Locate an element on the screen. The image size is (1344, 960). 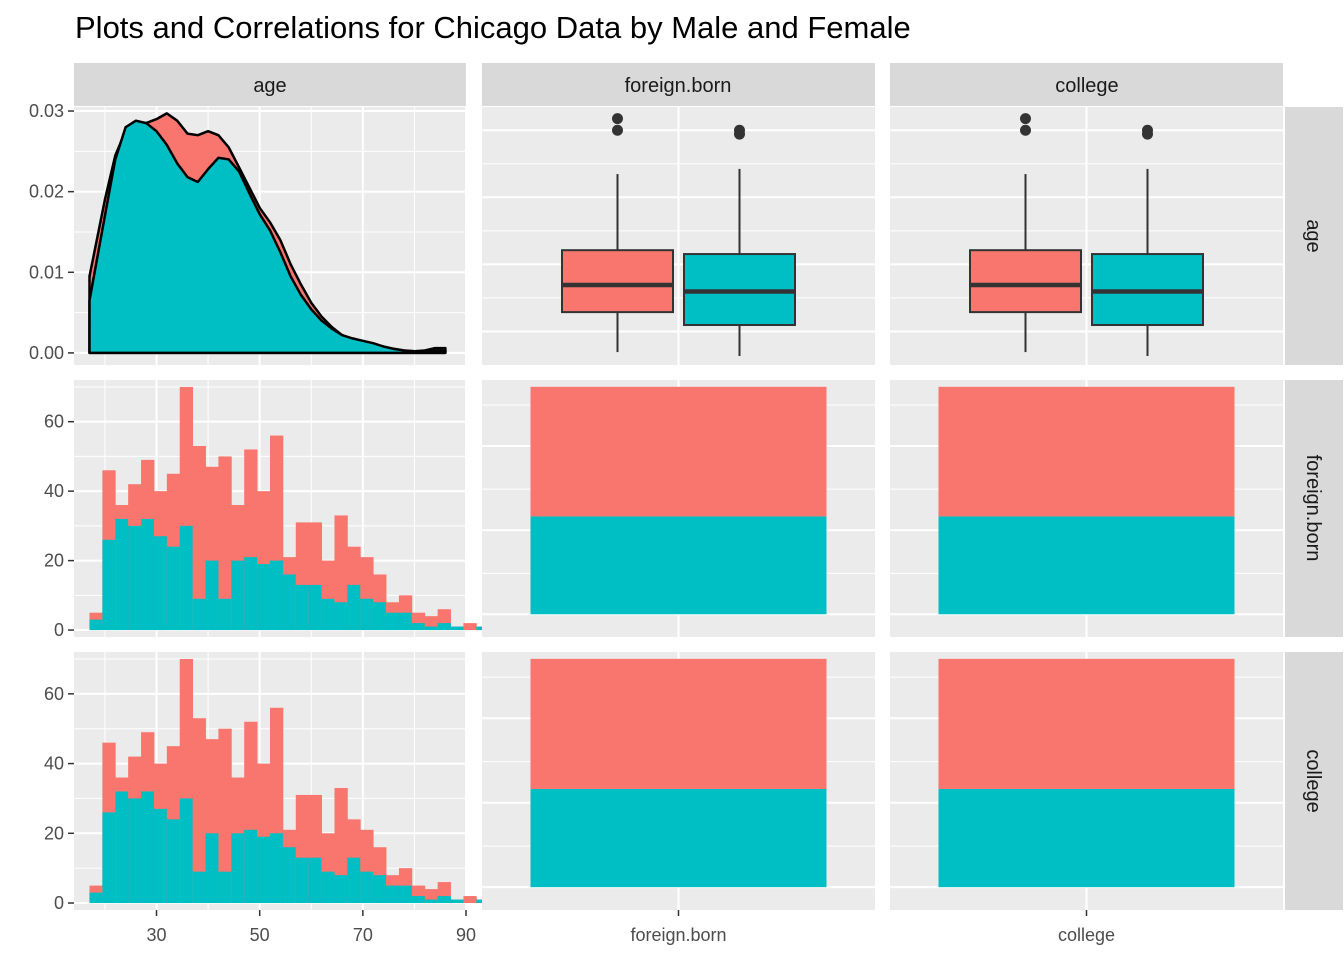
x-tick-label: 30 is located at coordinates (157, 935).